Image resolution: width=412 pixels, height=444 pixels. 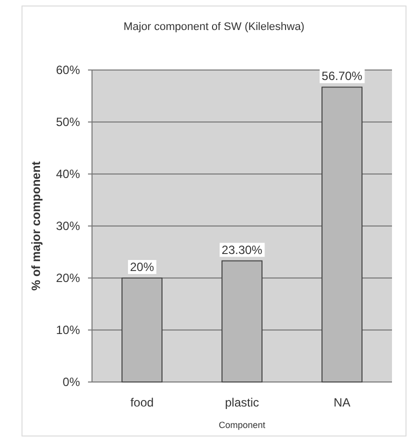 I want to click on y-tick-label: 0%, so click(x=71, y=381).